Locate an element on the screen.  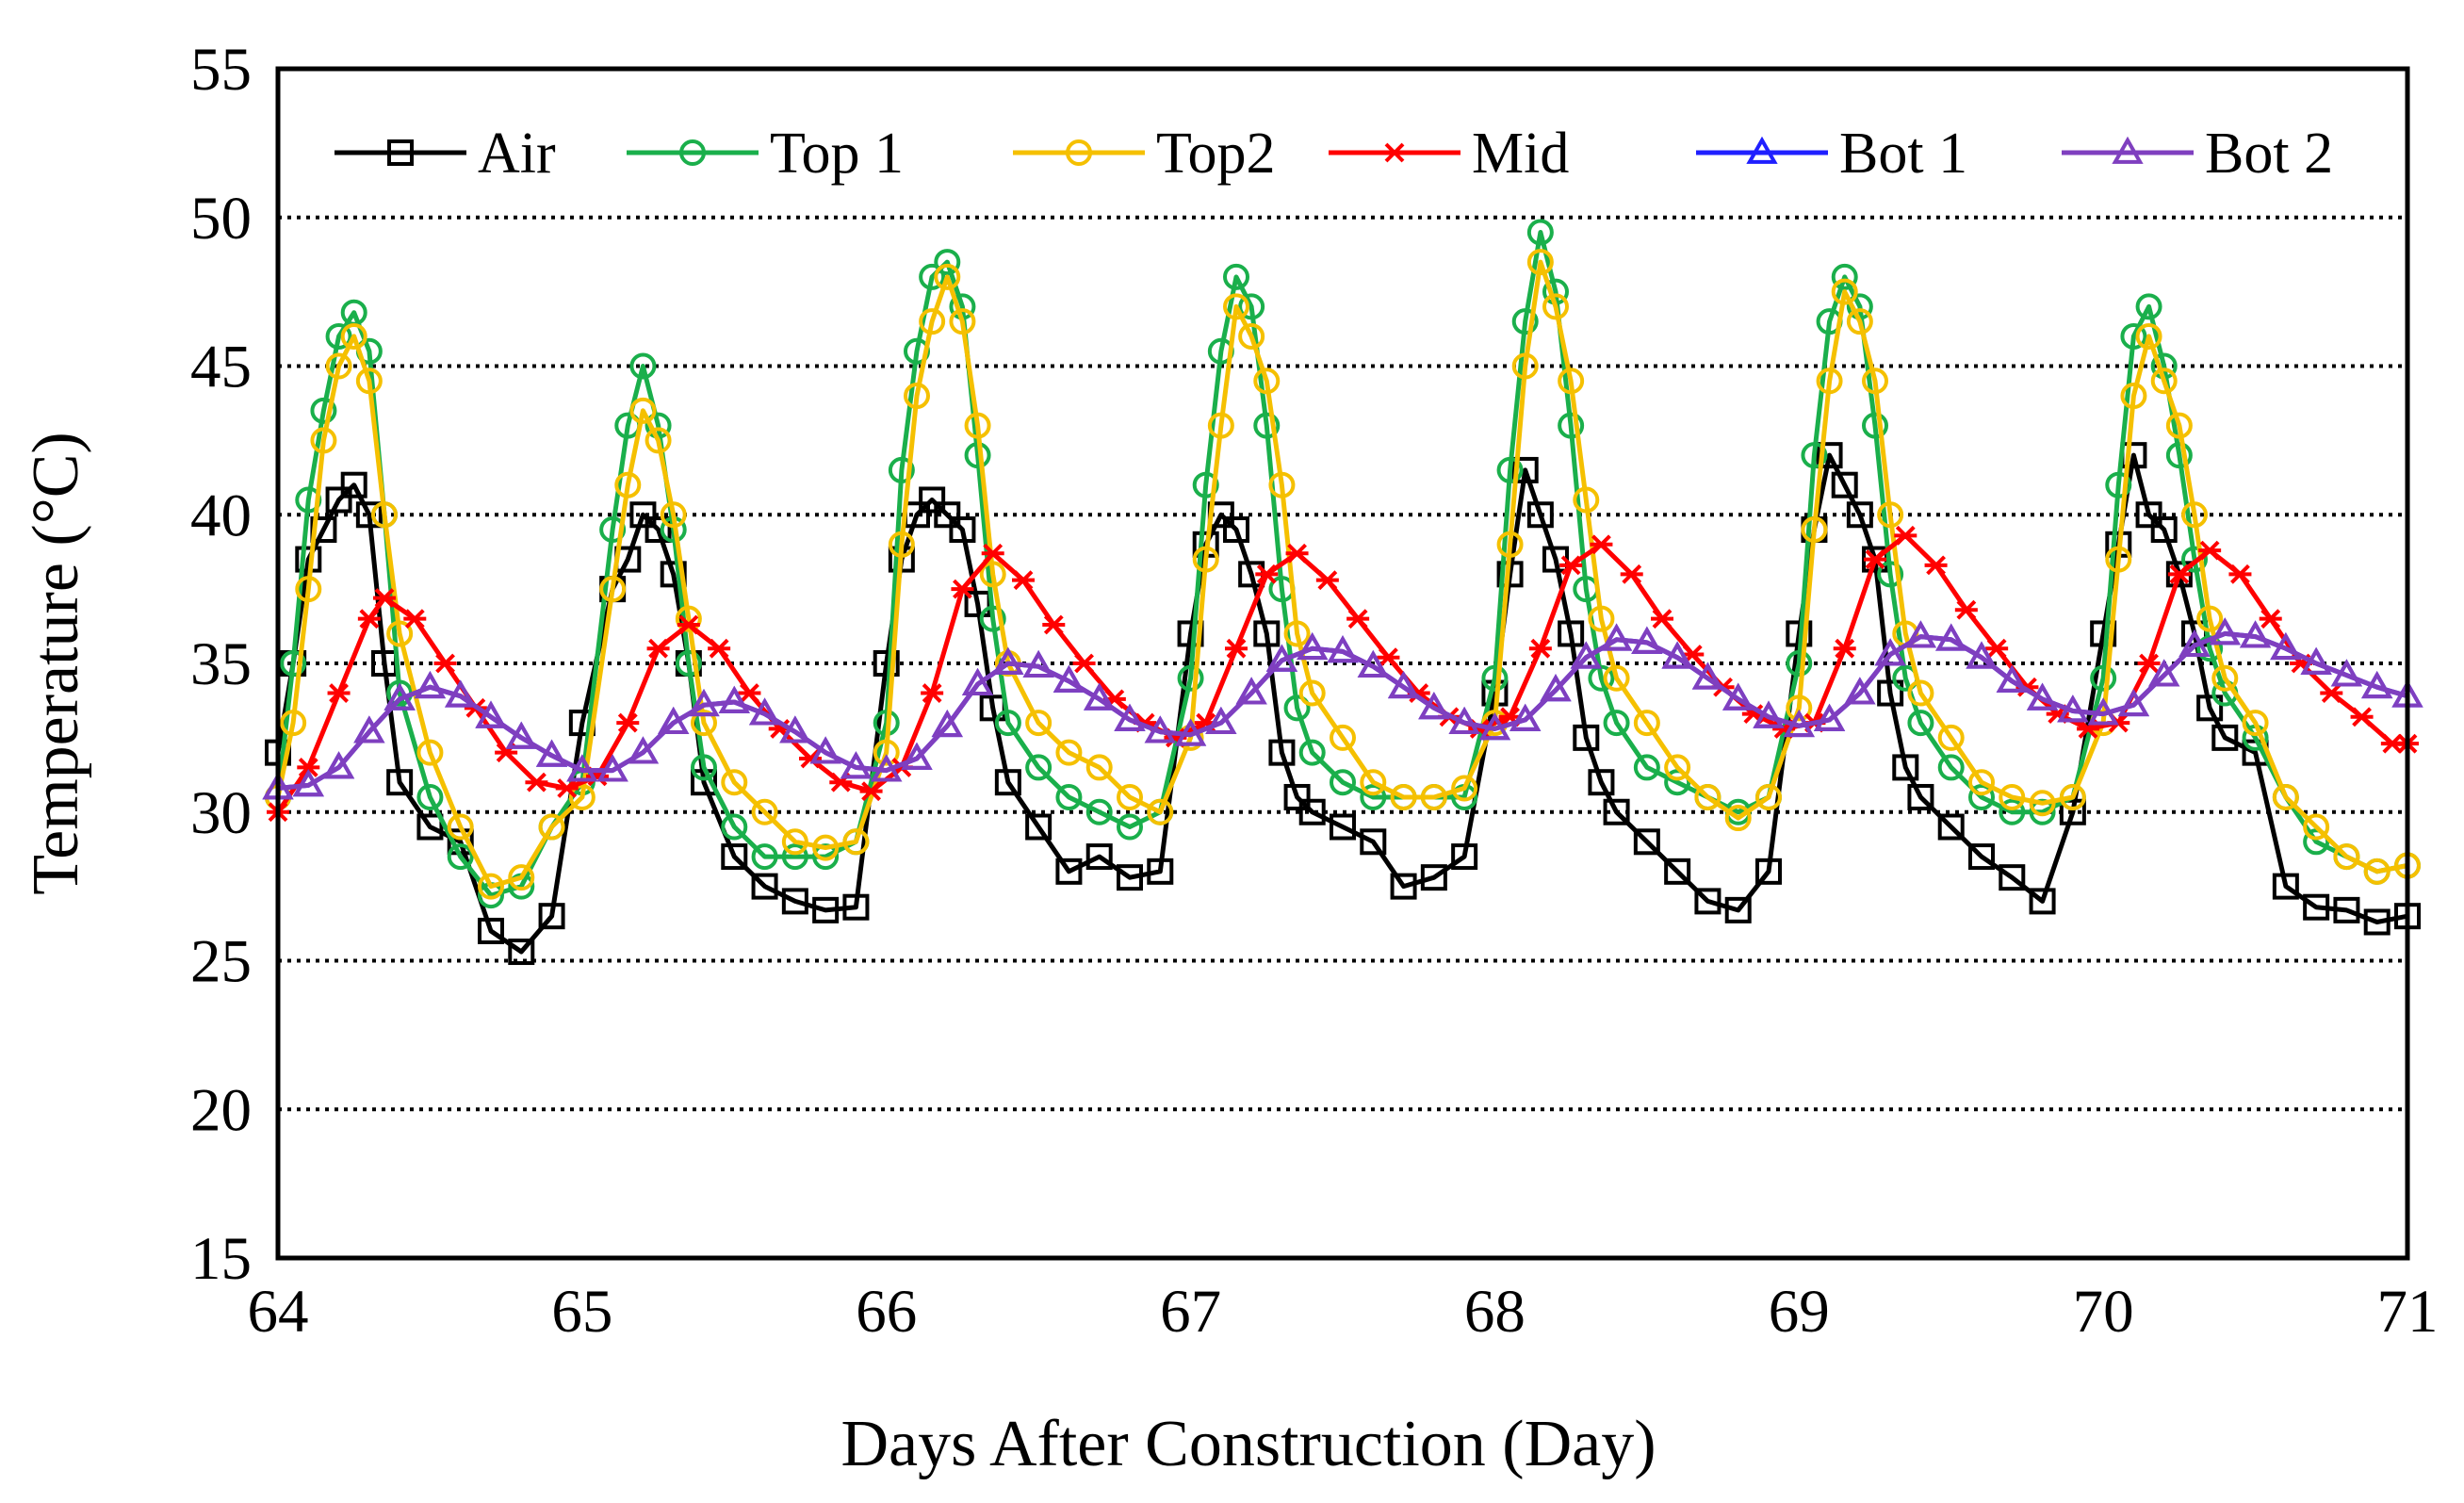
legend-item-top-1: Top 1 is located at coordinates (765, 154).